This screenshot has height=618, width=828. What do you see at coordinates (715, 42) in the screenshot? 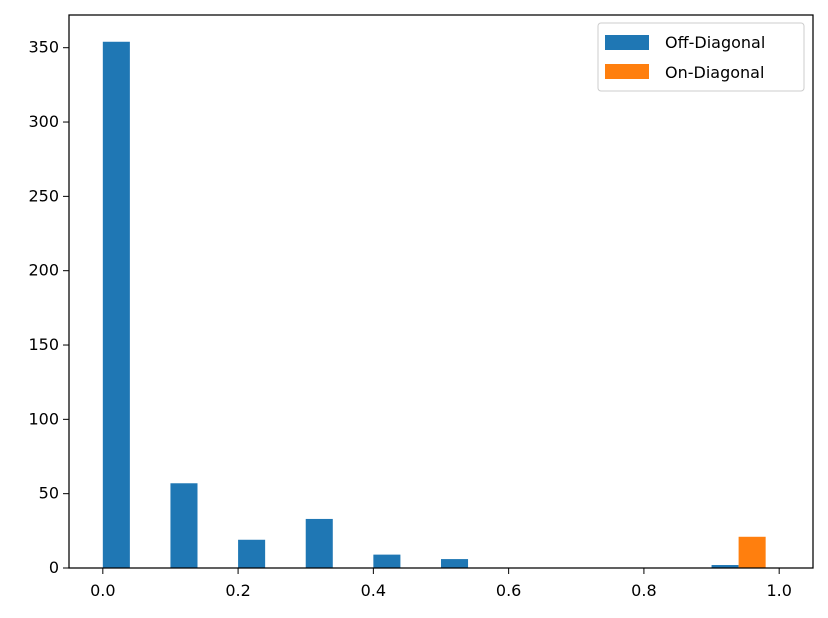
I see `legend-label-off-diagonal: Off-Diagonal` at bounding box center [715, 42].